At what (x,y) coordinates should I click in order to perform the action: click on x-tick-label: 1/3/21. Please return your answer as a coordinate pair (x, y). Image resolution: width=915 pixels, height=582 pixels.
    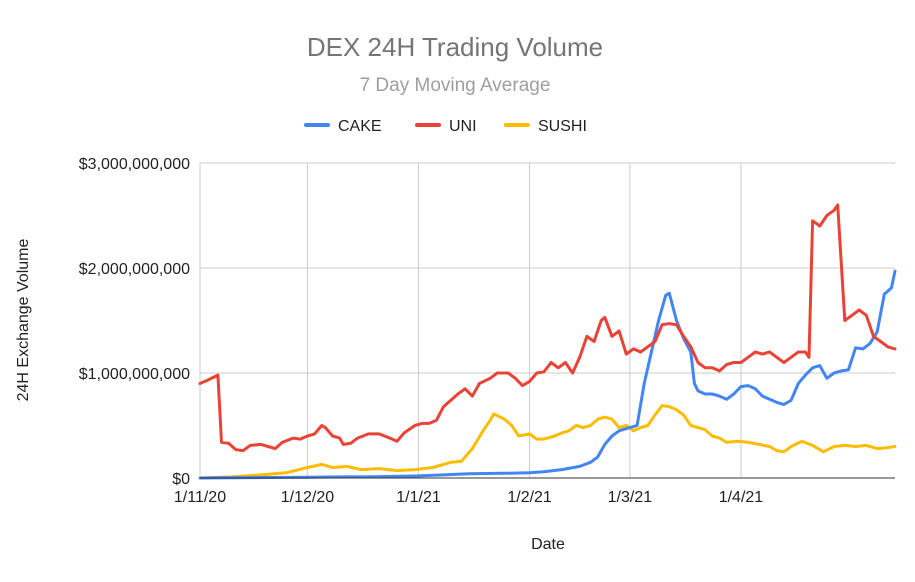
    Looking at the image, I should click on (630, 497).